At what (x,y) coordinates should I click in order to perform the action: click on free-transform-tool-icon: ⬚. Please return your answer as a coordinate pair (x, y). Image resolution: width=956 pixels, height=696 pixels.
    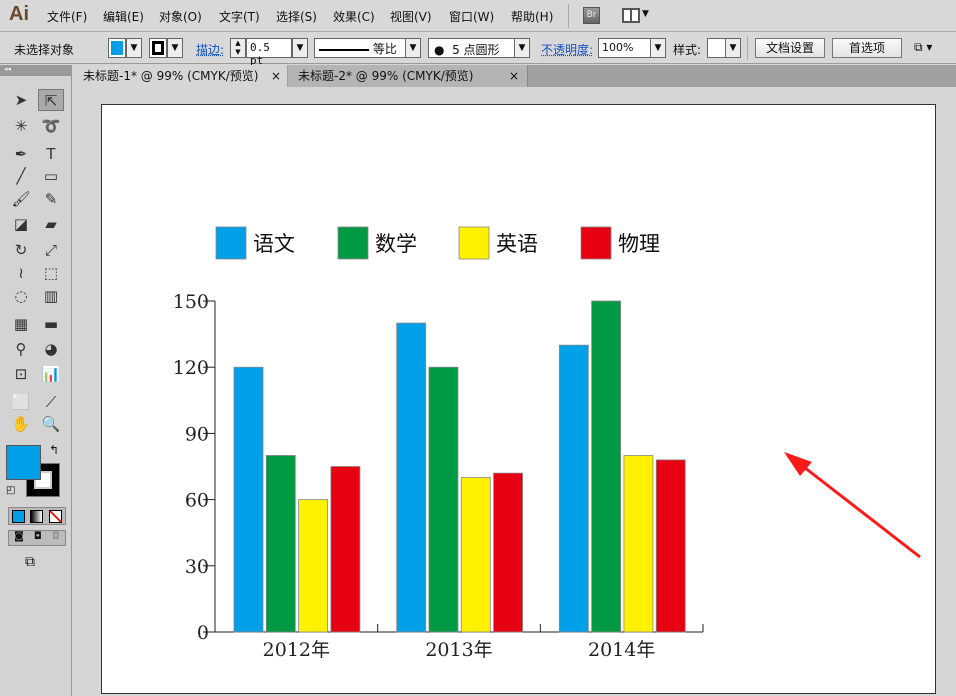
    Looking at the image, I should click on (51, 273).